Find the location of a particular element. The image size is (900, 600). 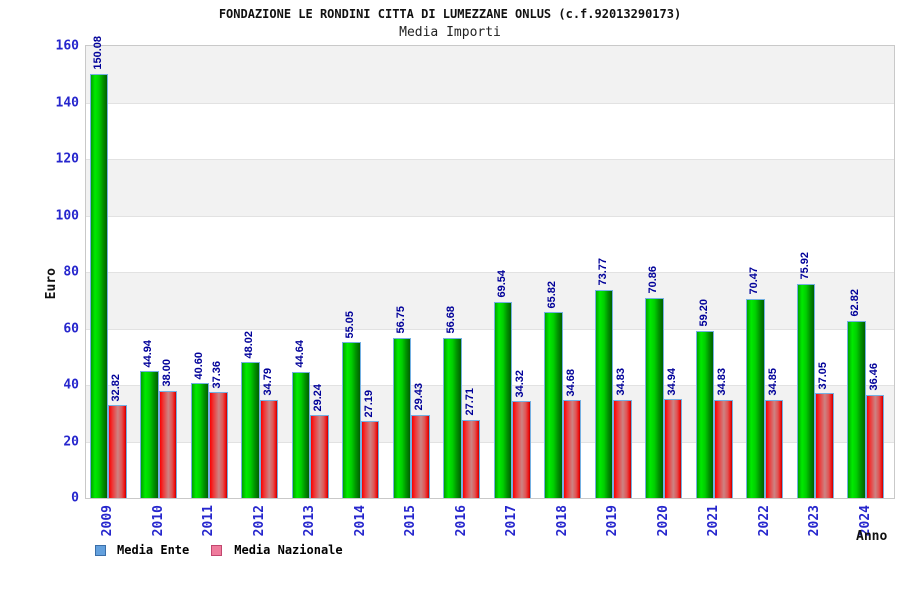

x-tick-label-2017: 2017 is located at coordinates (511, 521).